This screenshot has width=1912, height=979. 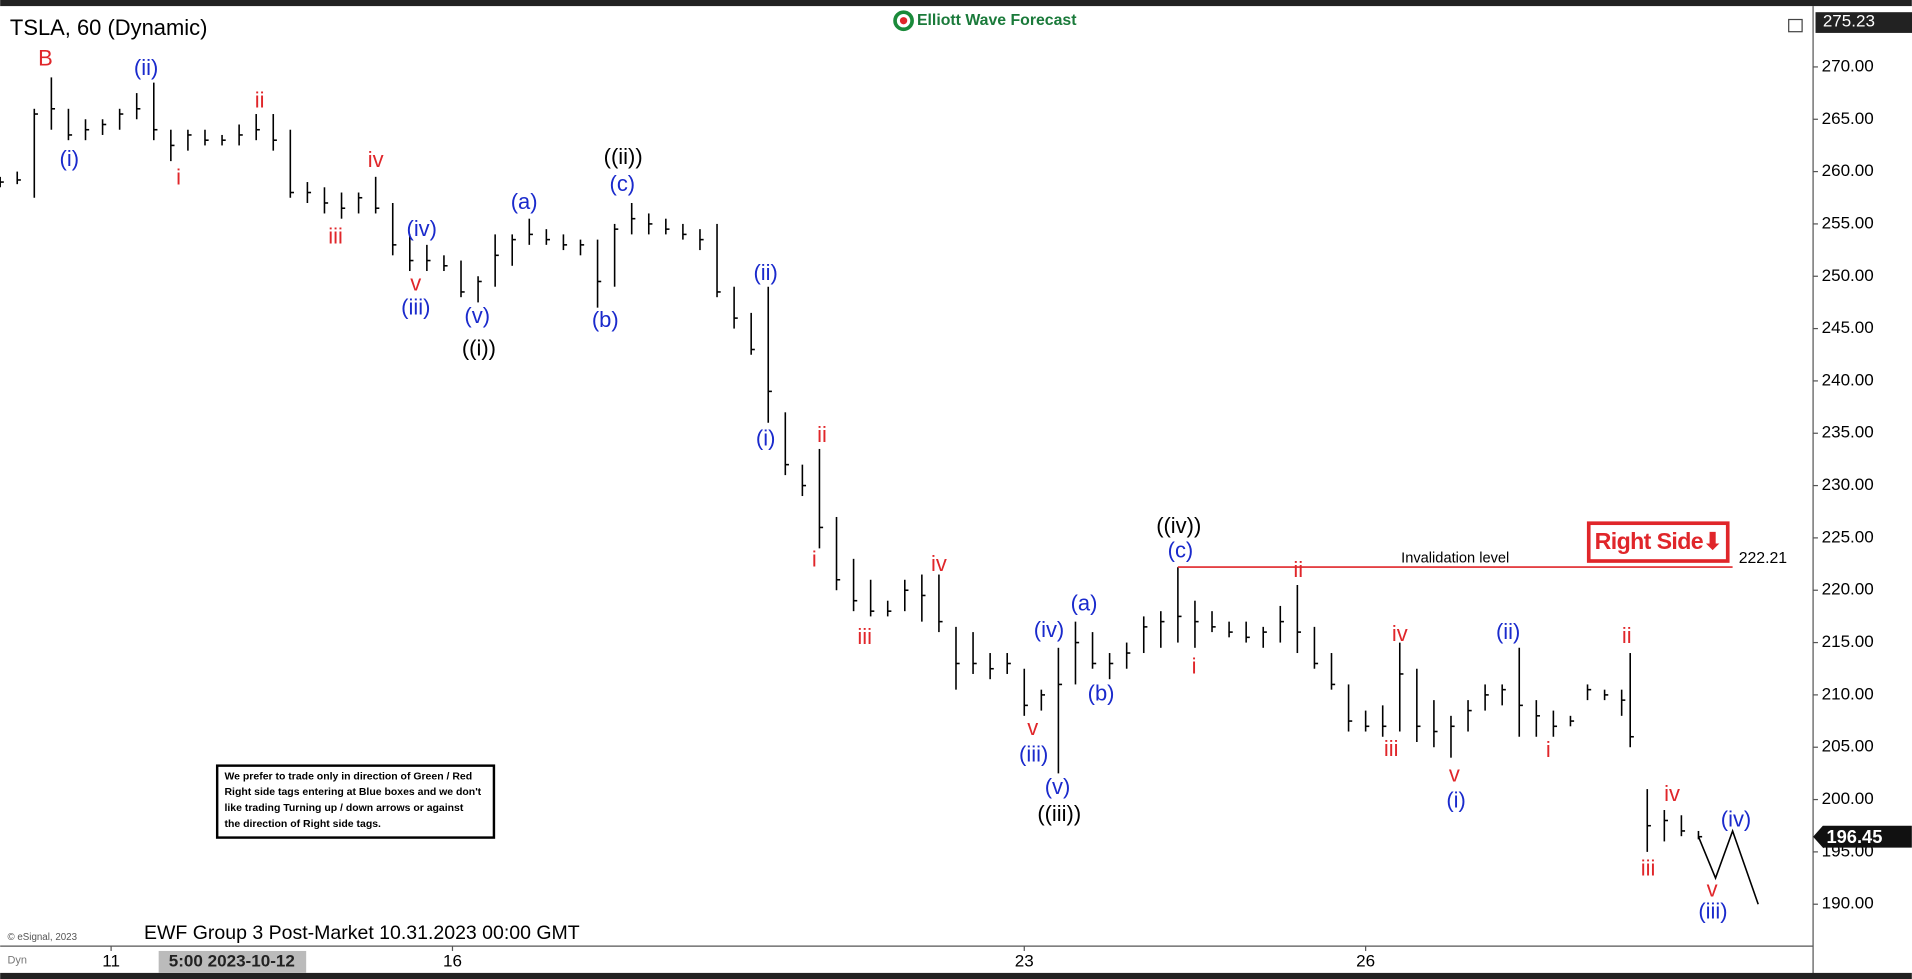 I want to click on brand-name: Elliott Wave Forecast, so click(x=997, y=20).